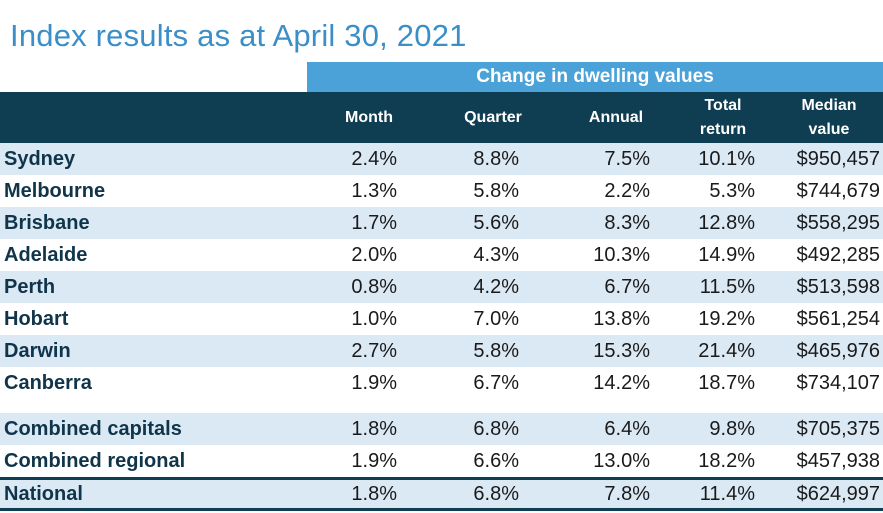  Describe the element at coordinates (838, 351) in the screenshot. I see `cell-median-value: $465,976` at that location.